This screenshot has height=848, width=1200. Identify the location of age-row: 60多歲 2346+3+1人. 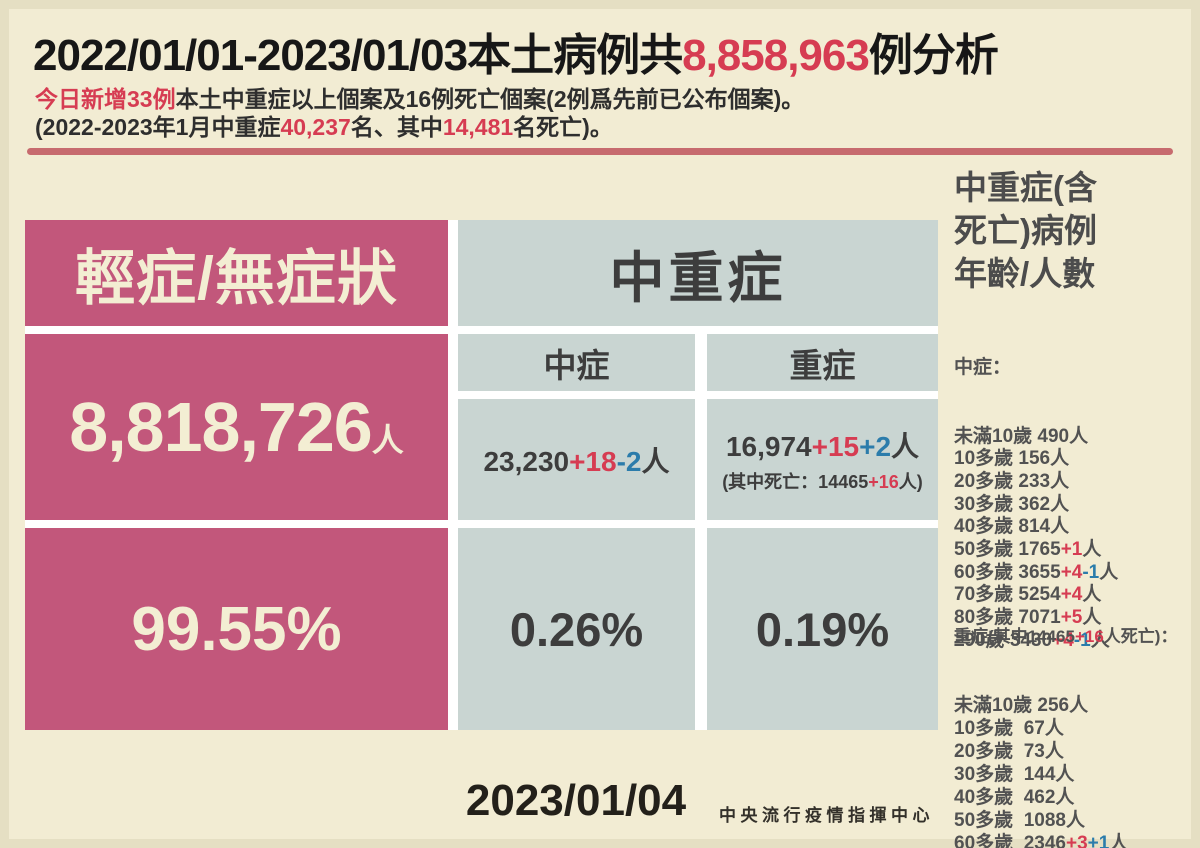
(1076, 840).